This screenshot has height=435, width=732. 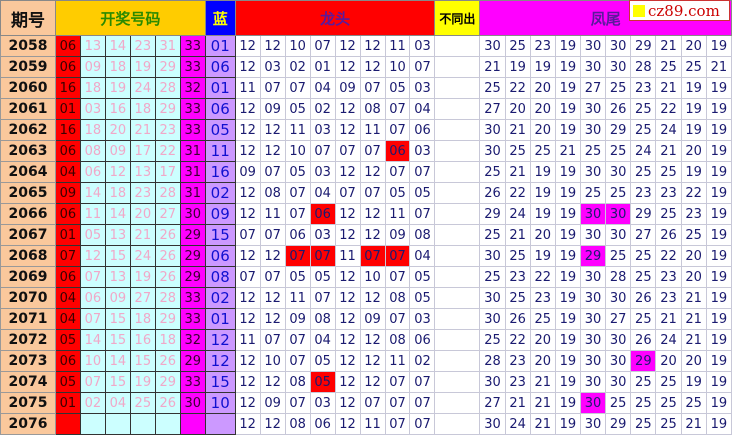 What do you see at coordinates (397, 151) in the screenshot?
I see `longtou-cell: 06` at bounding box center [397, 151].